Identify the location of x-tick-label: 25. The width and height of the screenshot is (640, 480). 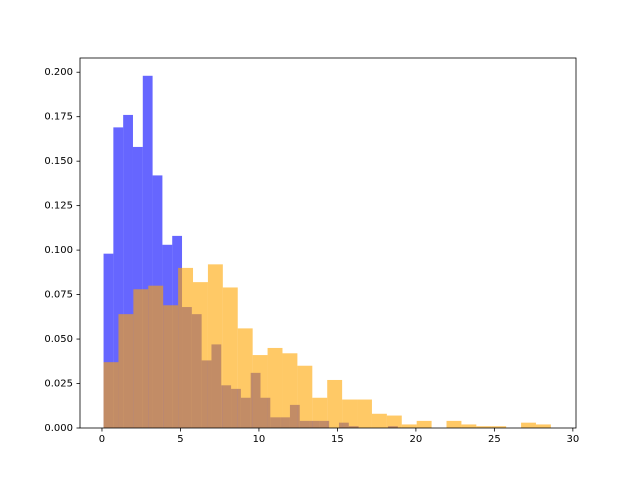
(494, 439).